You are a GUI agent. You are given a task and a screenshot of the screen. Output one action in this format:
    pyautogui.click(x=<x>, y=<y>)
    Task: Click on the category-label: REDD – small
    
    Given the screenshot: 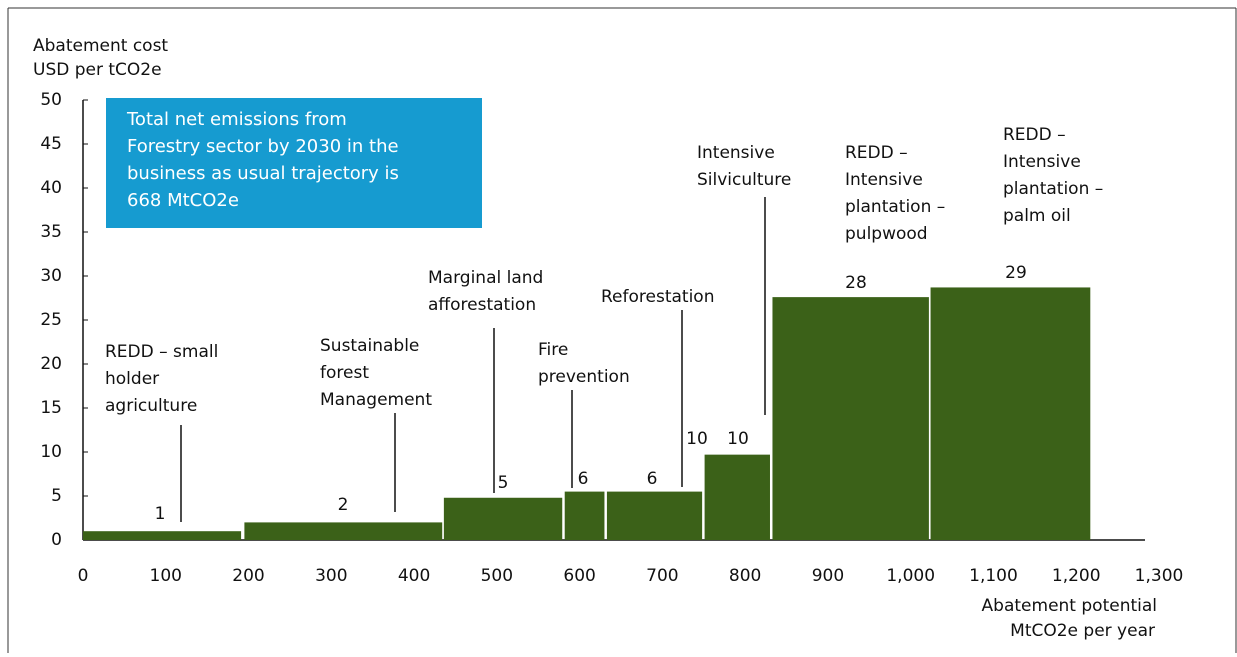 What is the action you would take?
    pyautogui.click(x=161, y=352)
    